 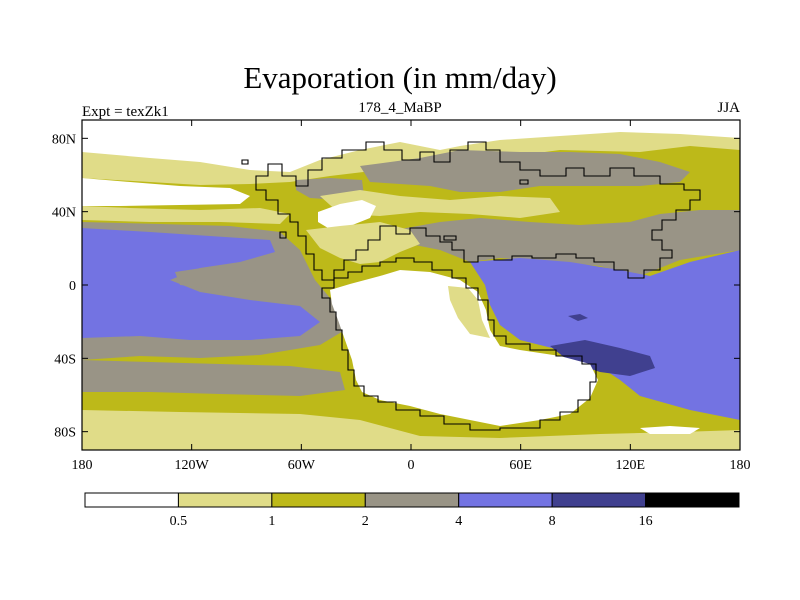 What do you see at coordinates (192, 465) in the screenshot?
I see `lon-label-1: 120W` at bounding box center [192, 465].